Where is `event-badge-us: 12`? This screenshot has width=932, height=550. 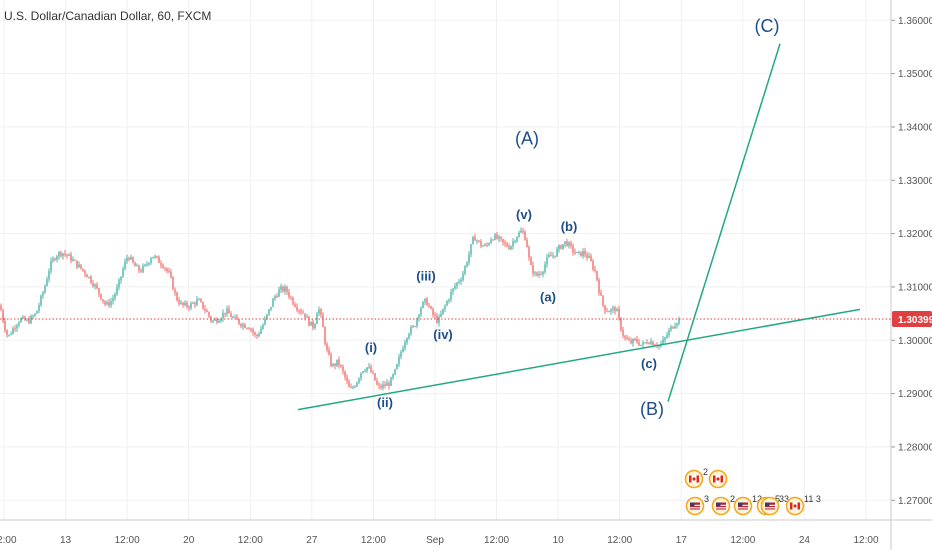
event-badge-us: 12 is located at coordinates (748, 505).